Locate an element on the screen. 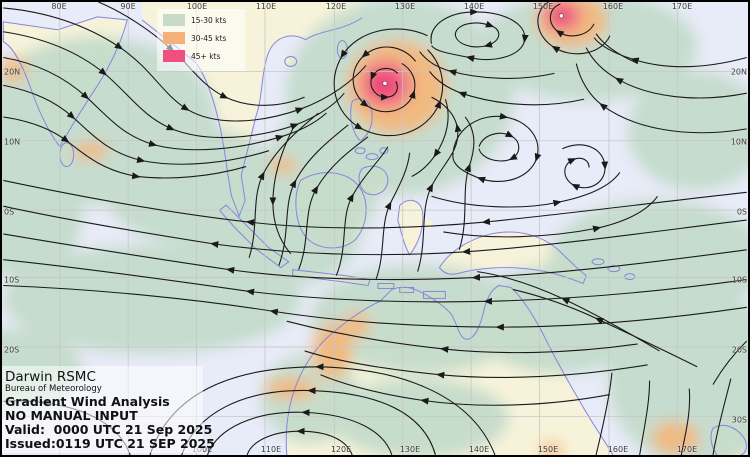 The image size is (750, 457). agency-subtitle: Bureau of Meteorology is located at coordinates (53, 389).